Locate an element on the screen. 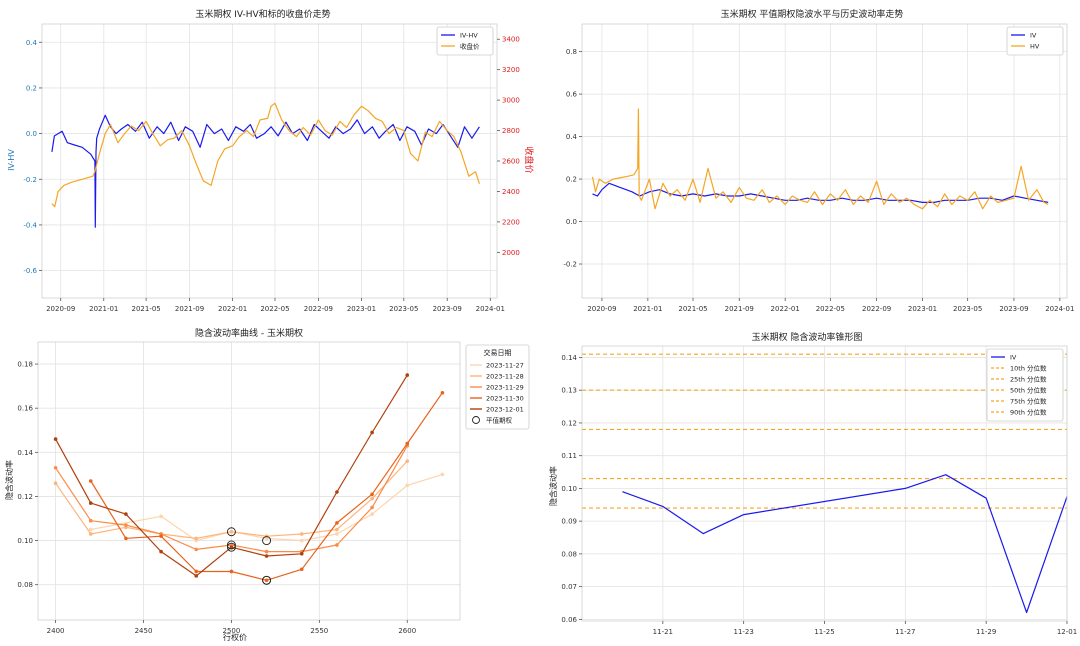 The height and width of the screenshot is (646, 1080). x-tick-label: 2600 is located at coordinates (407, 631).